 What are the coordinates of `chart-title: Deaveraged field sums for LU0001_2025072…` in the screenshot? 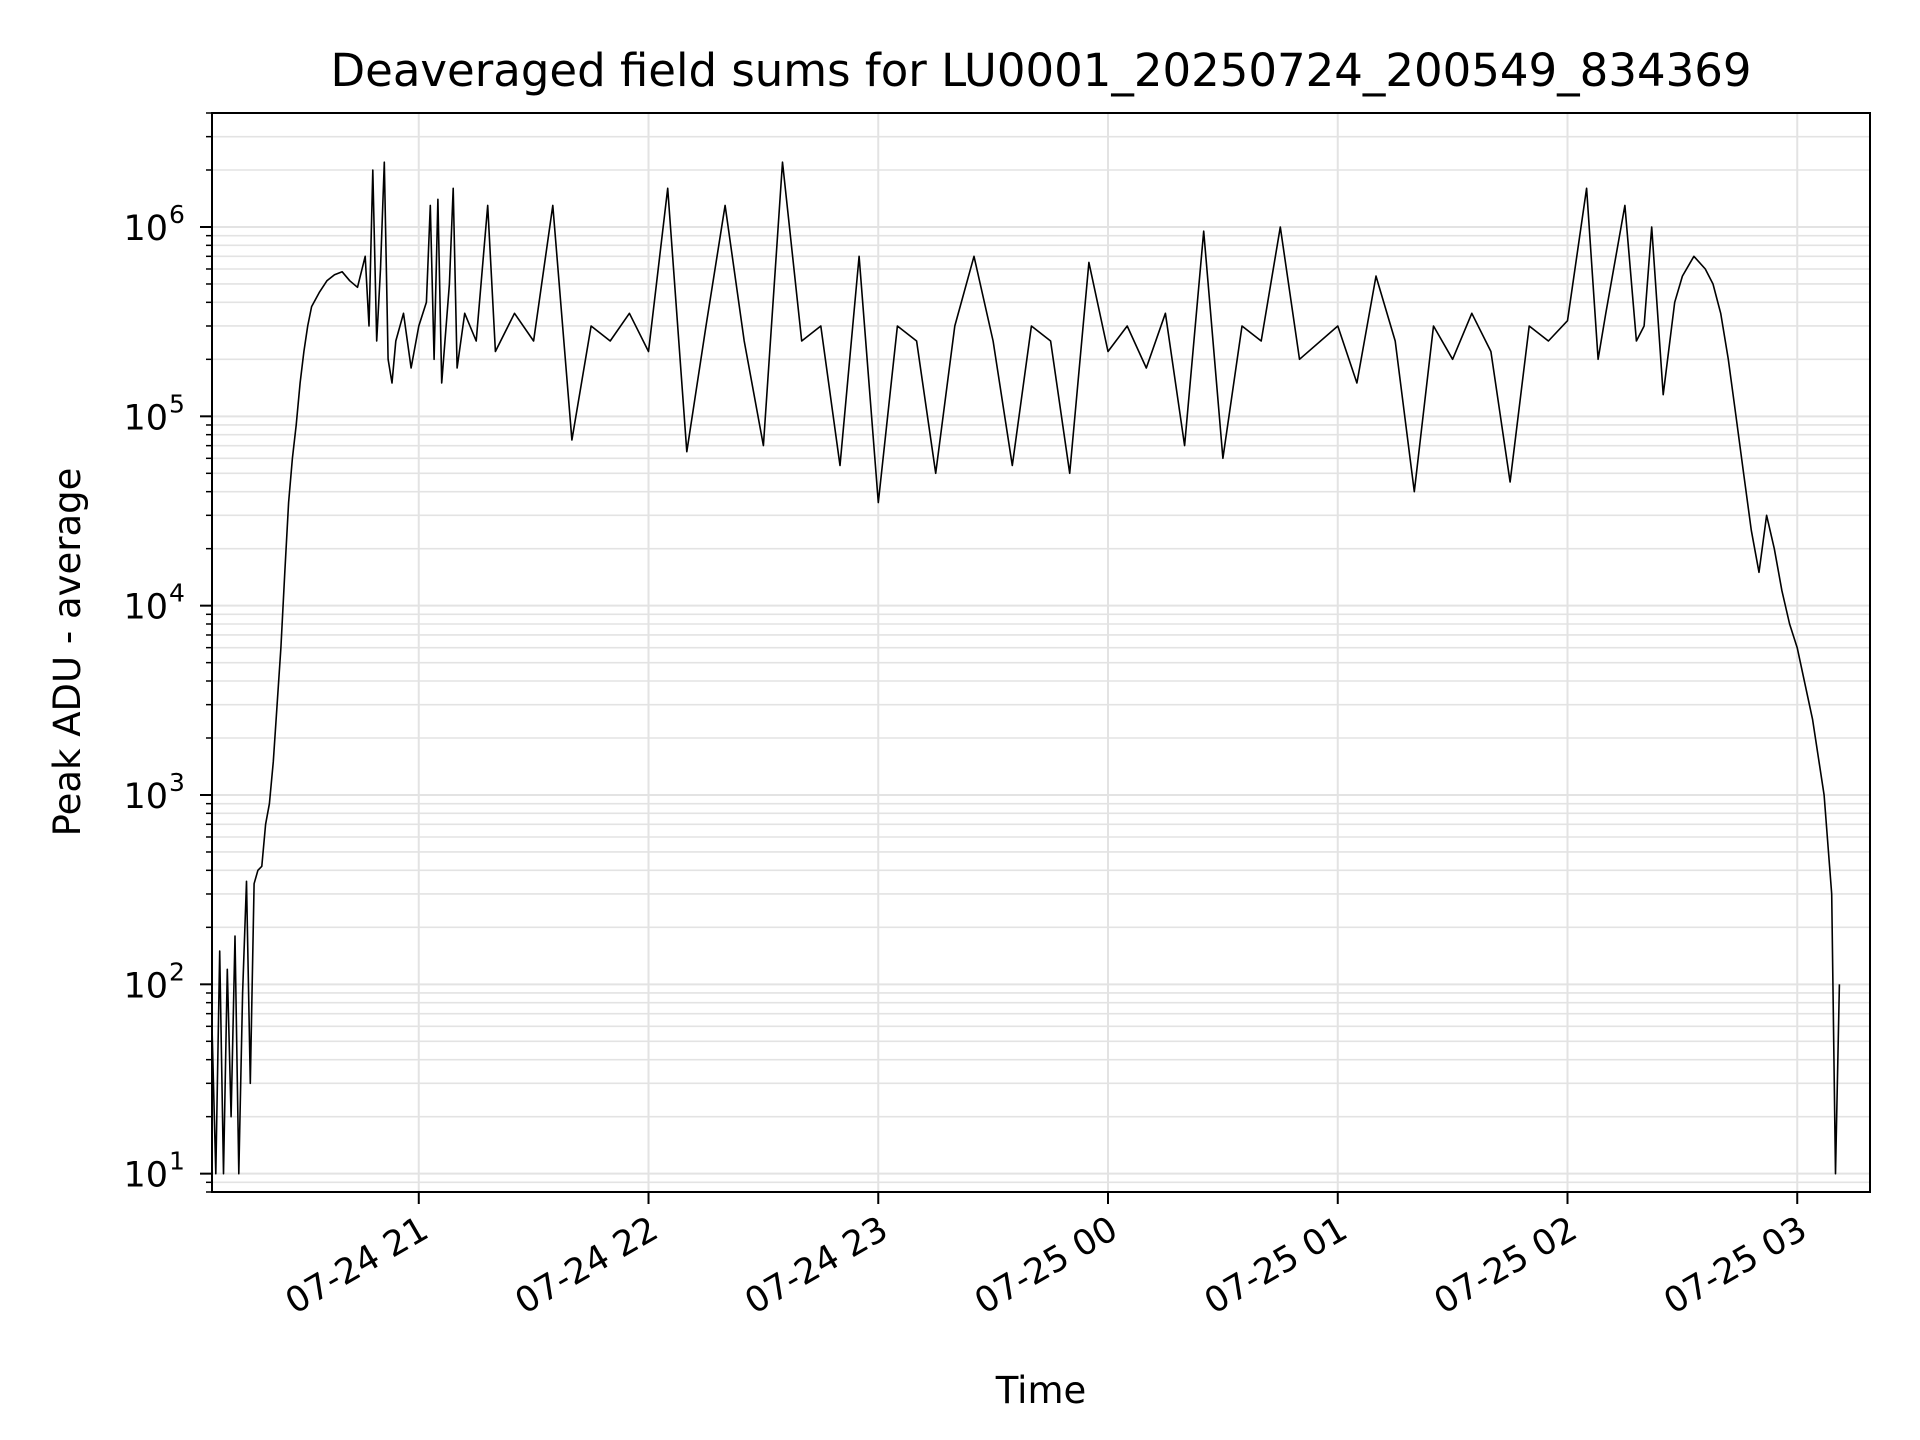 It's located at (1041, 70).